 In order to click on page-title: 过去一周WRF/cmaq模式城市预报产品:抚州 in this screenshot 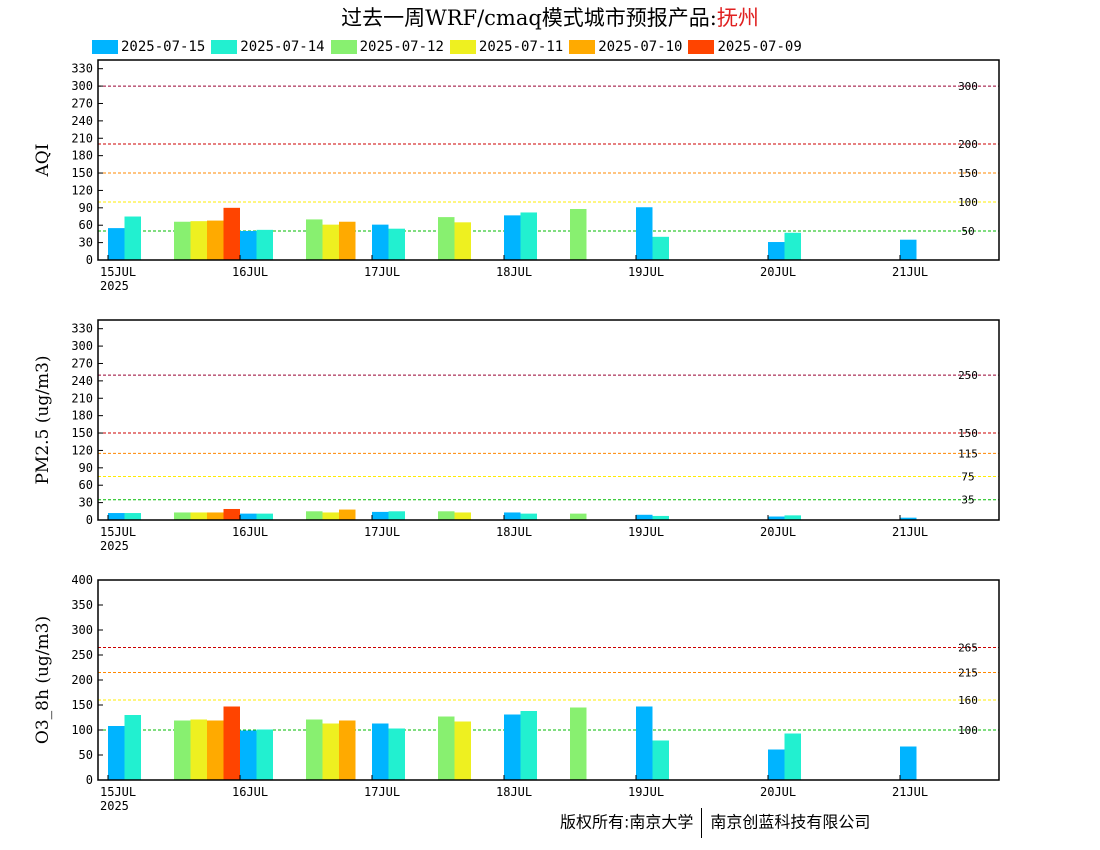, I will do `click(550, 17)`.